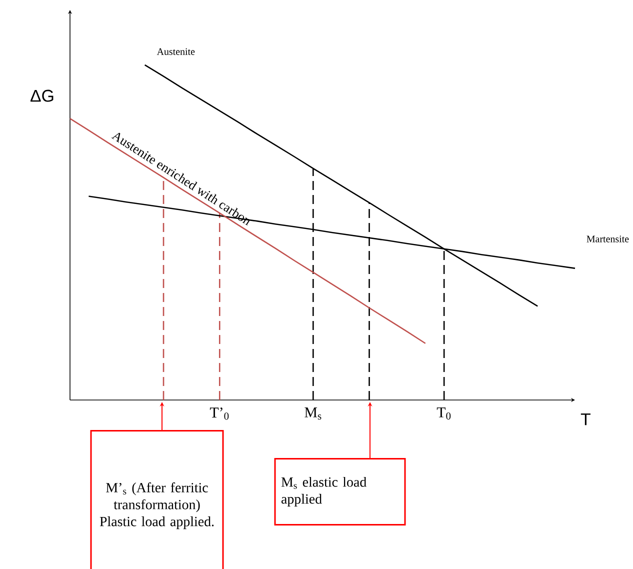 This screenshot has height=569, width=633. What do you see at coordinates (175, 51) in the screenshot?
I see `series-label: Austenite` at bounding box center [175, 51].